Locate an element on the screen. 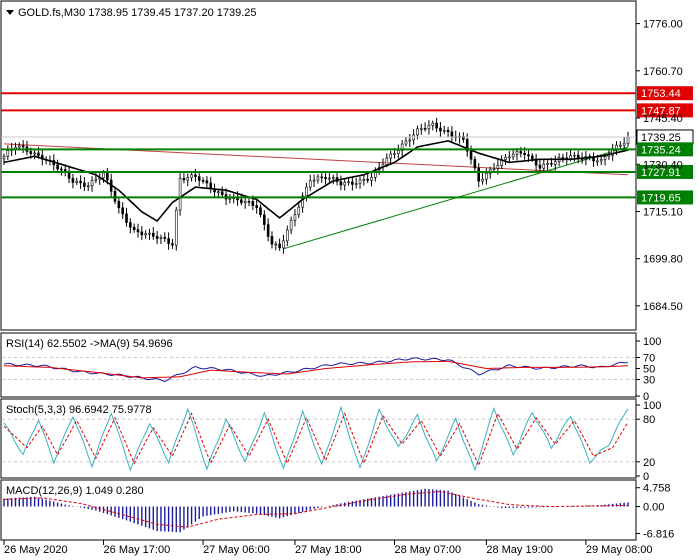  macd-label: MACD(12,26,9) 1.049 0.280 is located at coordinates (75, 491).